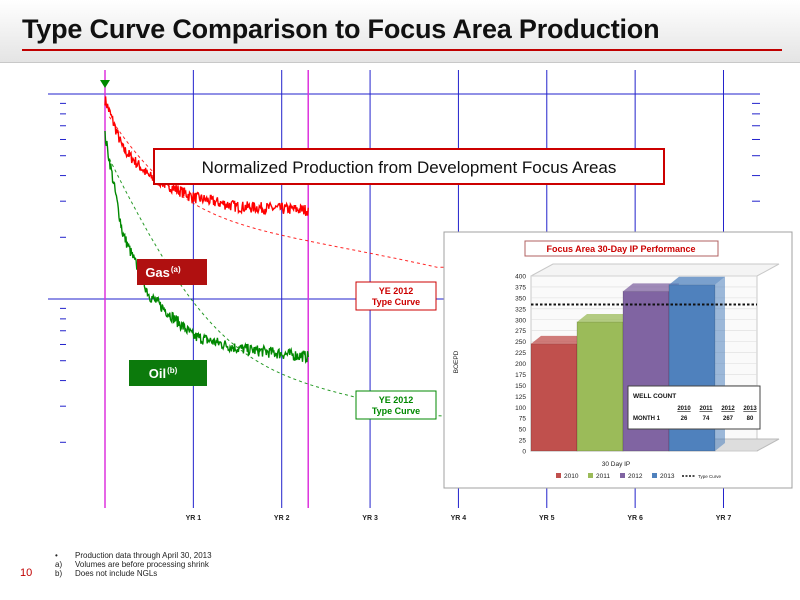 This screenshot has height=600, width=800. I want to click on oil-type-curve-box, so click(396, 405).